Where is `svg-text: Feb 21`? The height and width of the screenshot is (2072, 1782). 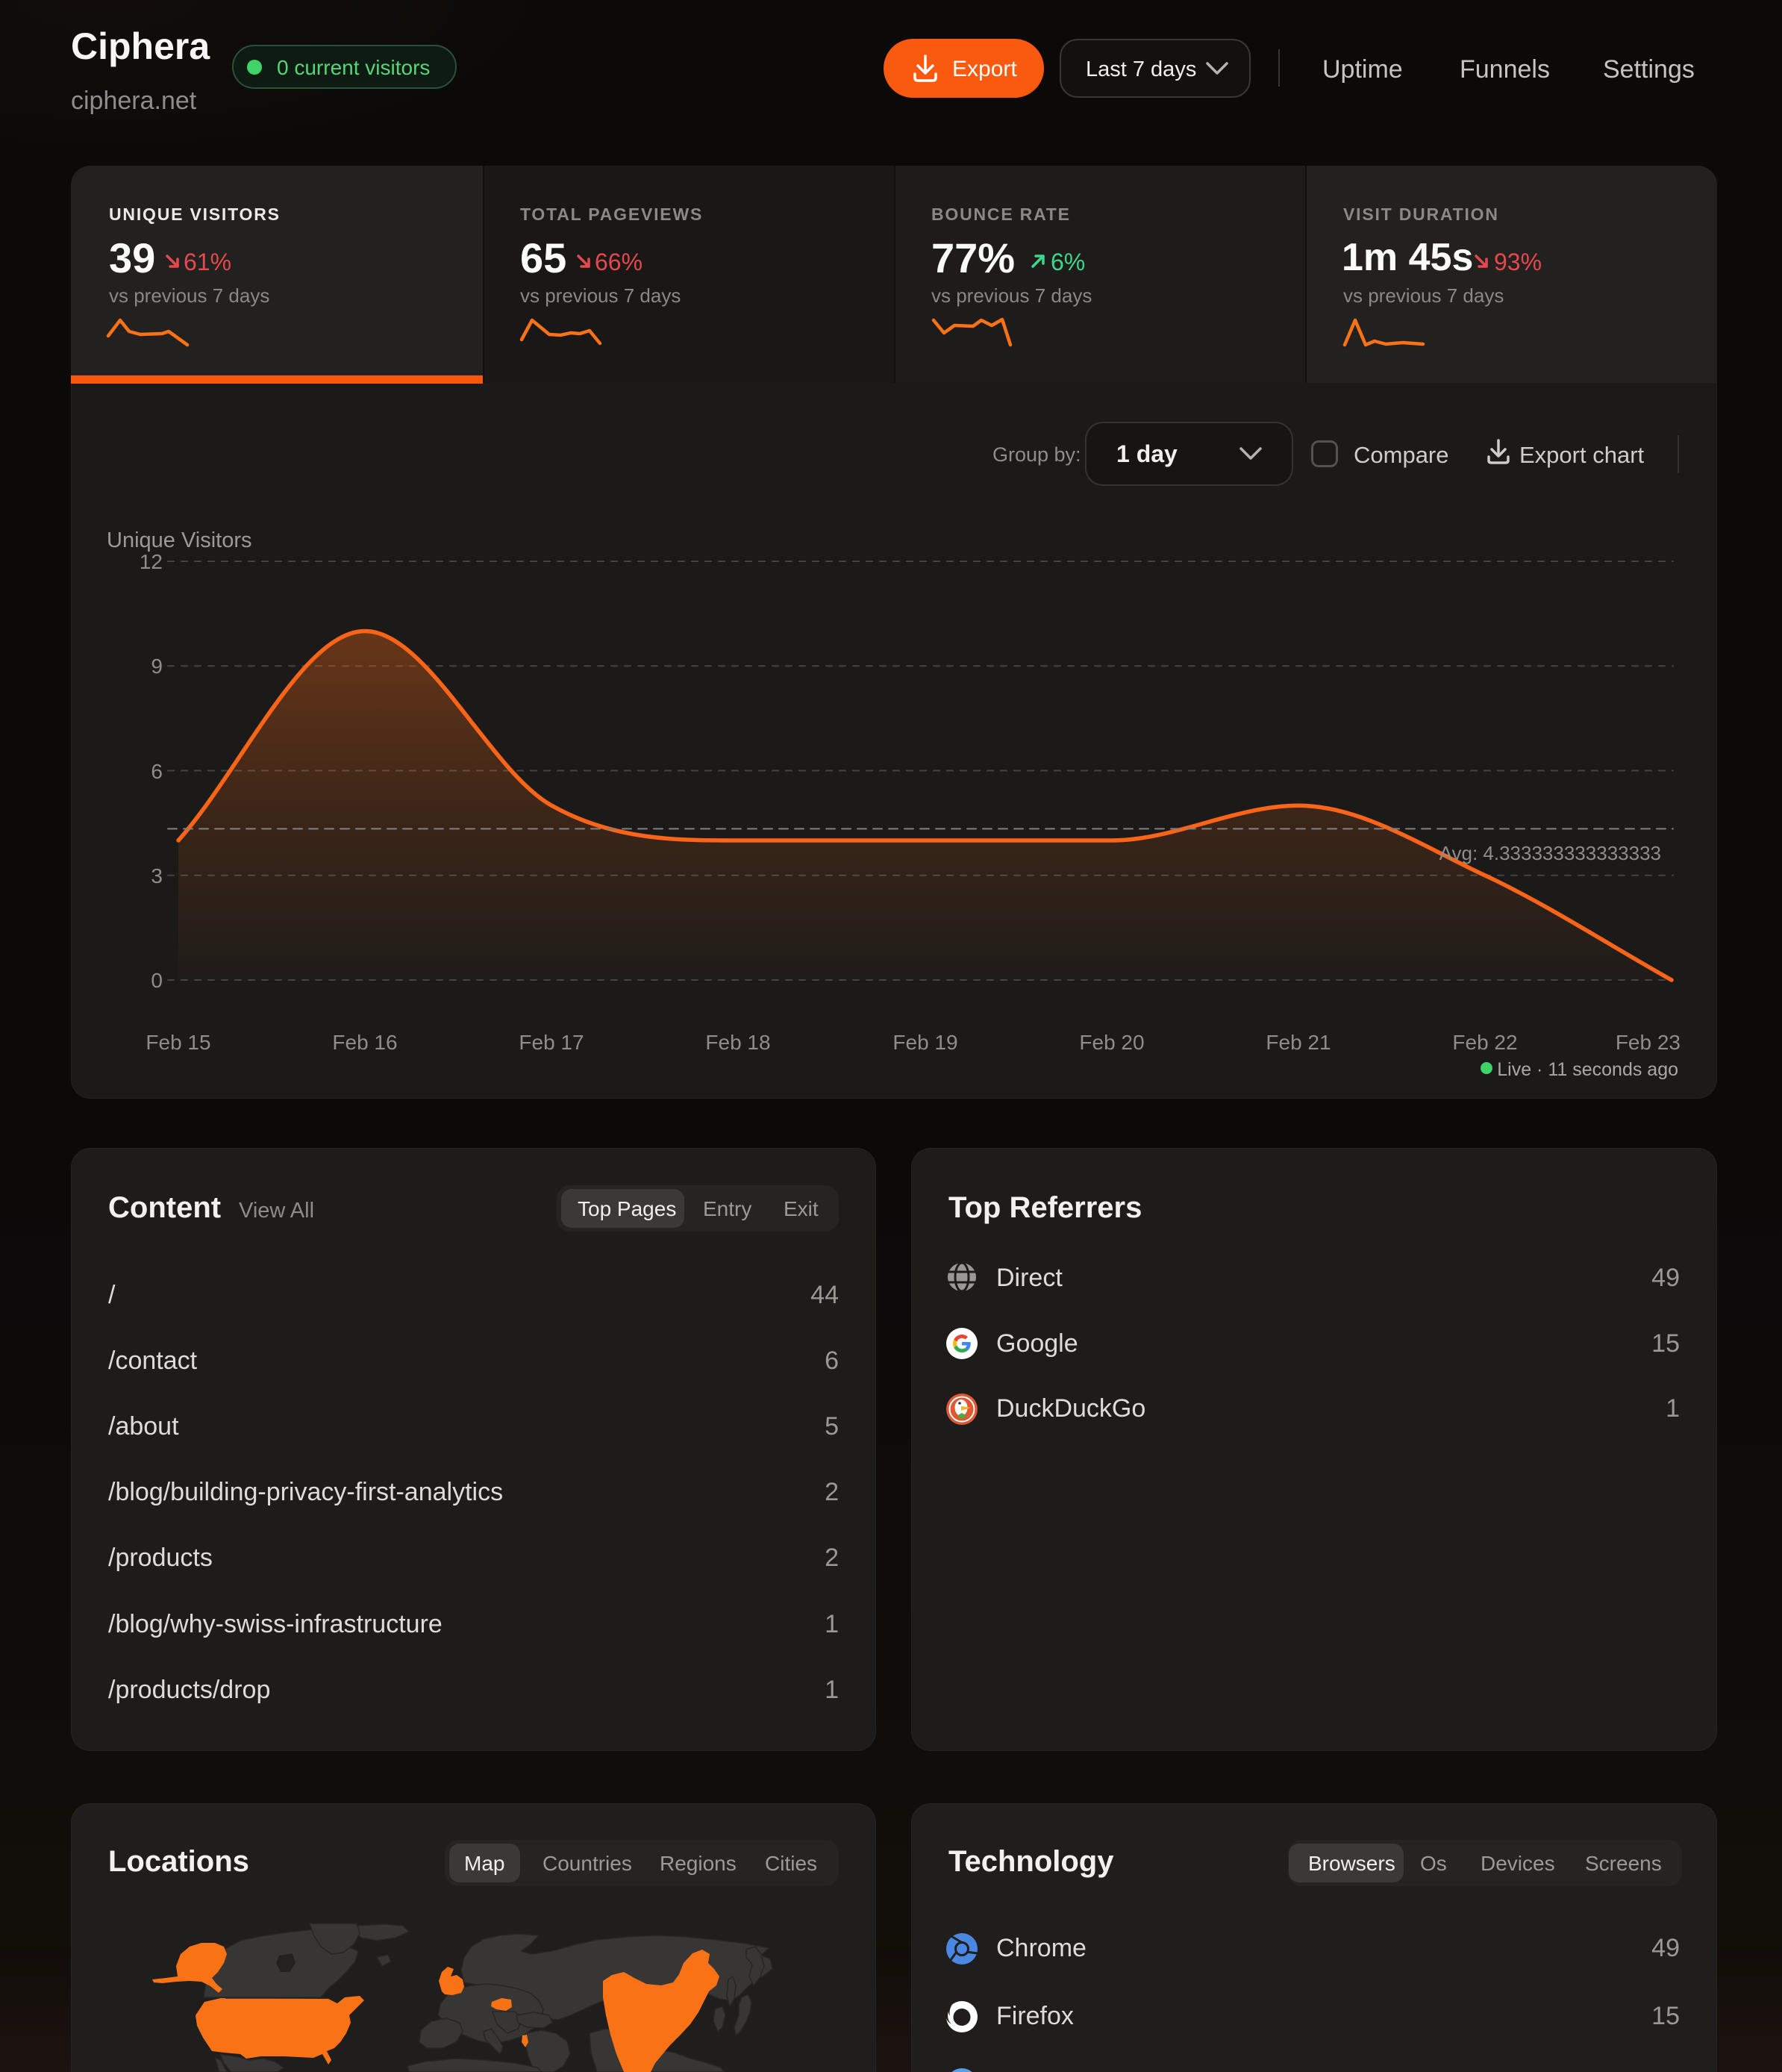 svg-text: Feb 21 is located at coordinates (1298, 1042).